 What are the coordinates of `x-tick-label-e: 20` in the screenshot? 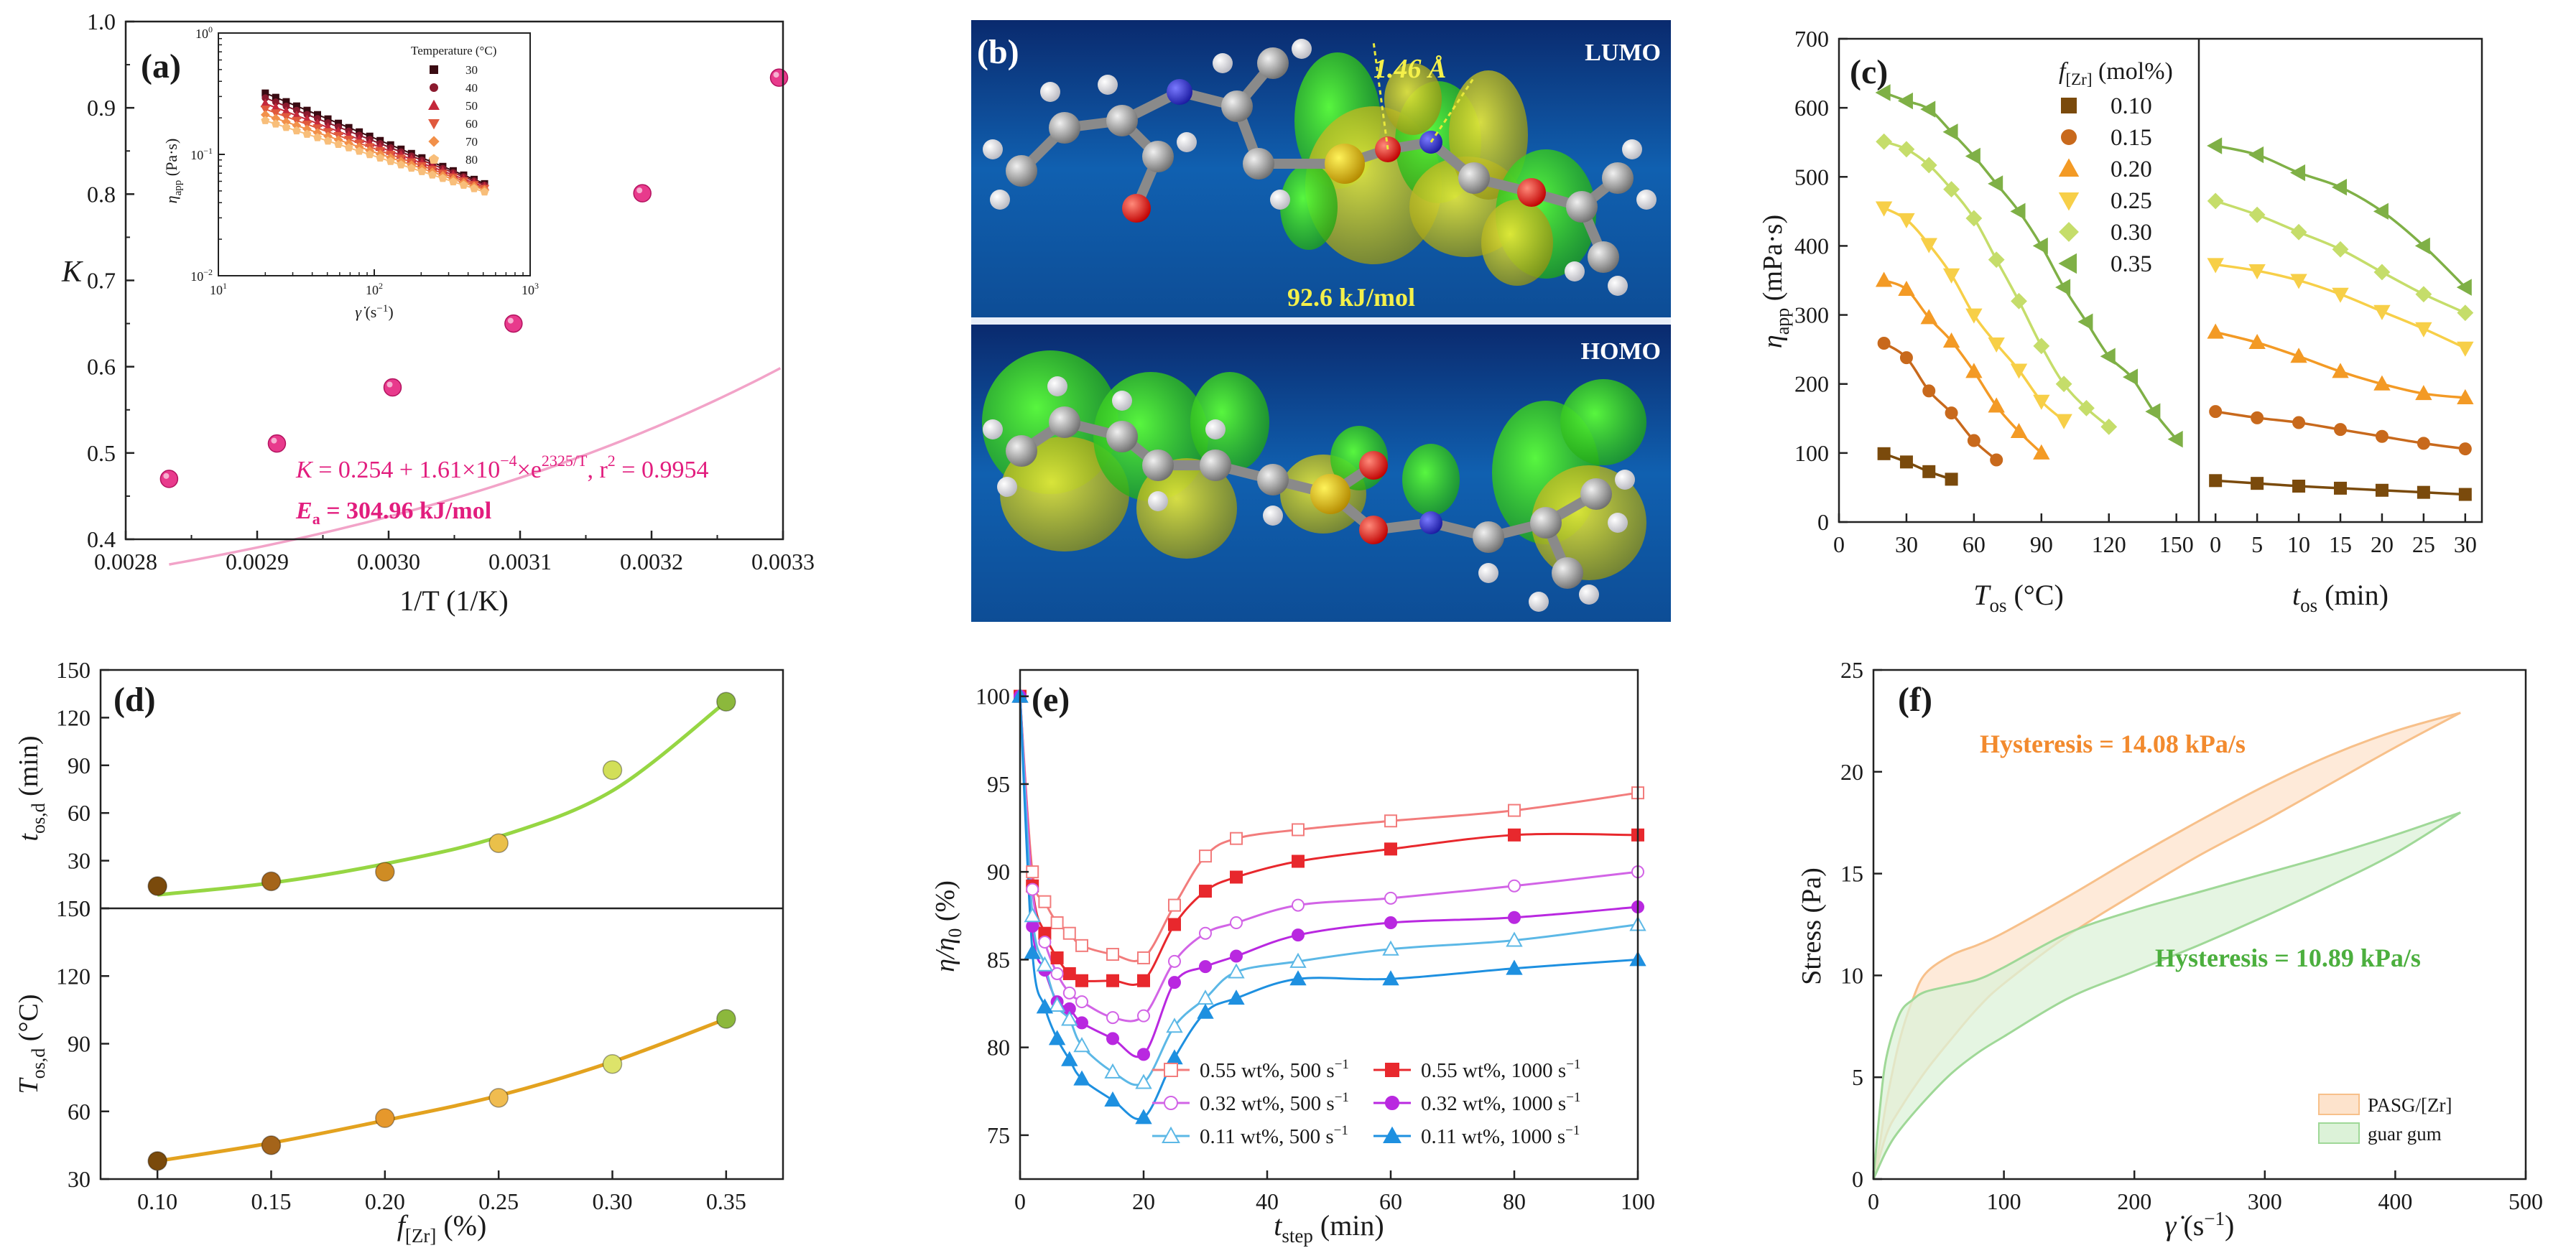 It's located at (1143, 1201).